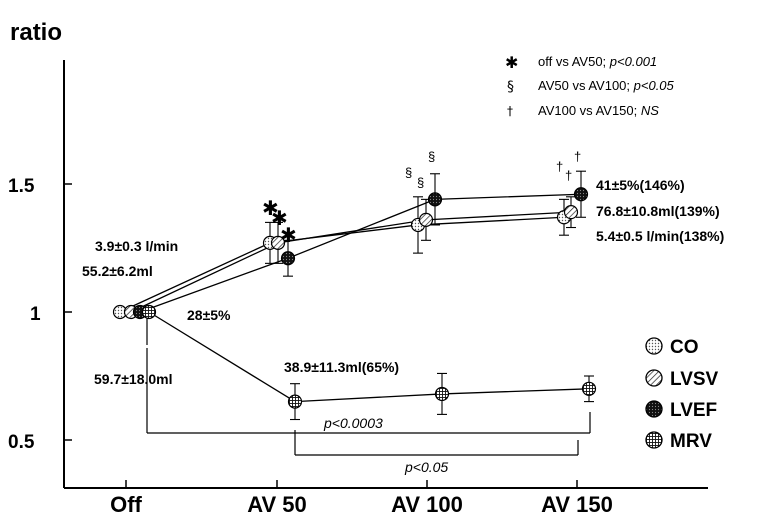 The width and height of the screenshot is (777, 515). Describe the element at coordinates (136, 246) in the screenshot. I see `annotation-co-base: 3.9±0.3 l/min` at that location.